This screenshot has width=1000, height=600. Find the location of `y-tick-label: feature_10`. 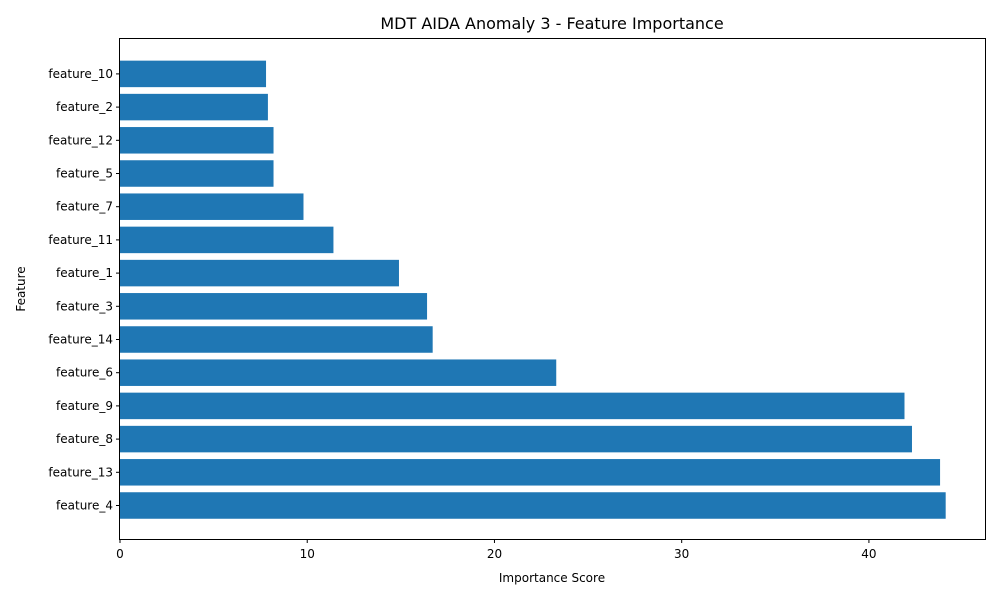

y-tick-label: feature_10 is located at coordinates (80, 74).